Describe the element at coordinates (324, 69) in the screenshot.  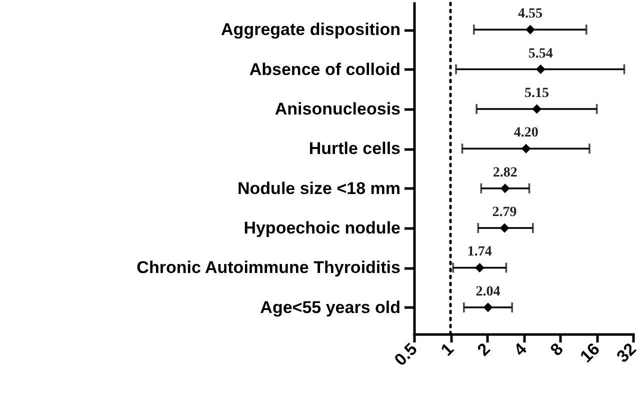
I see `y-tick-label: Absence of colloid` at that location.